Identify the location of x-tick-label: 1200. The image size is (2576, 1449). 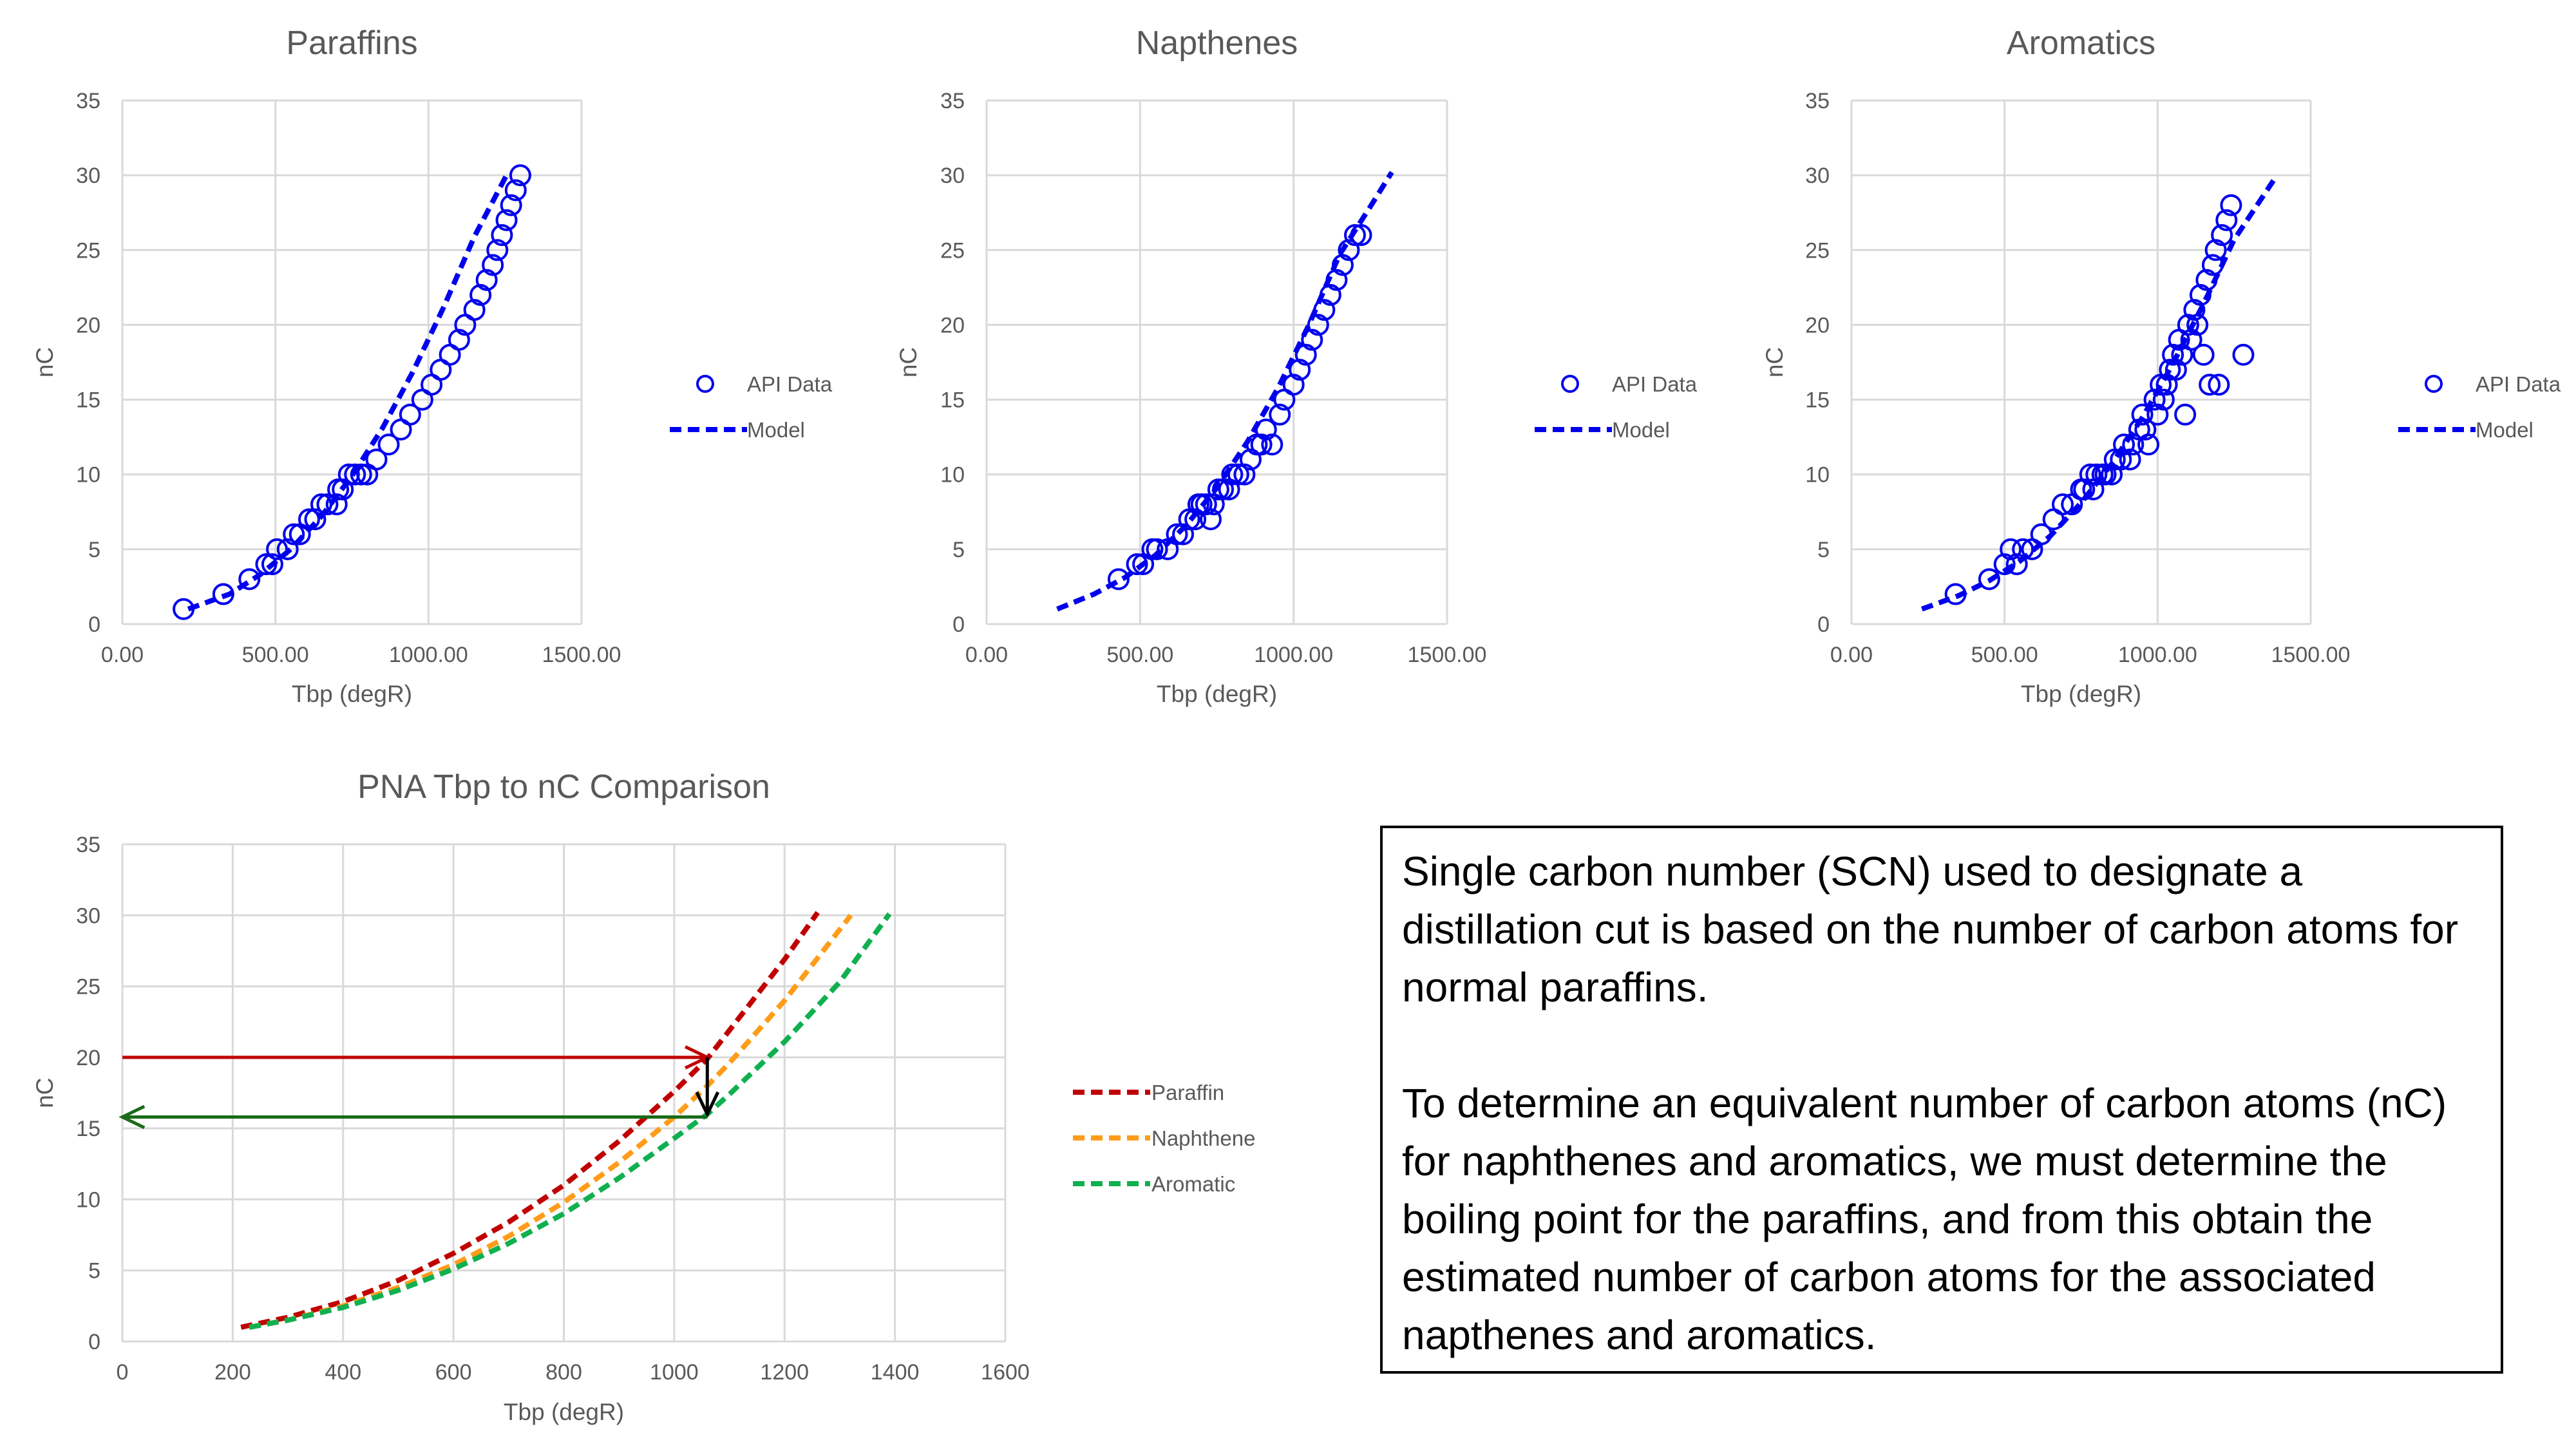
(784, 1372).